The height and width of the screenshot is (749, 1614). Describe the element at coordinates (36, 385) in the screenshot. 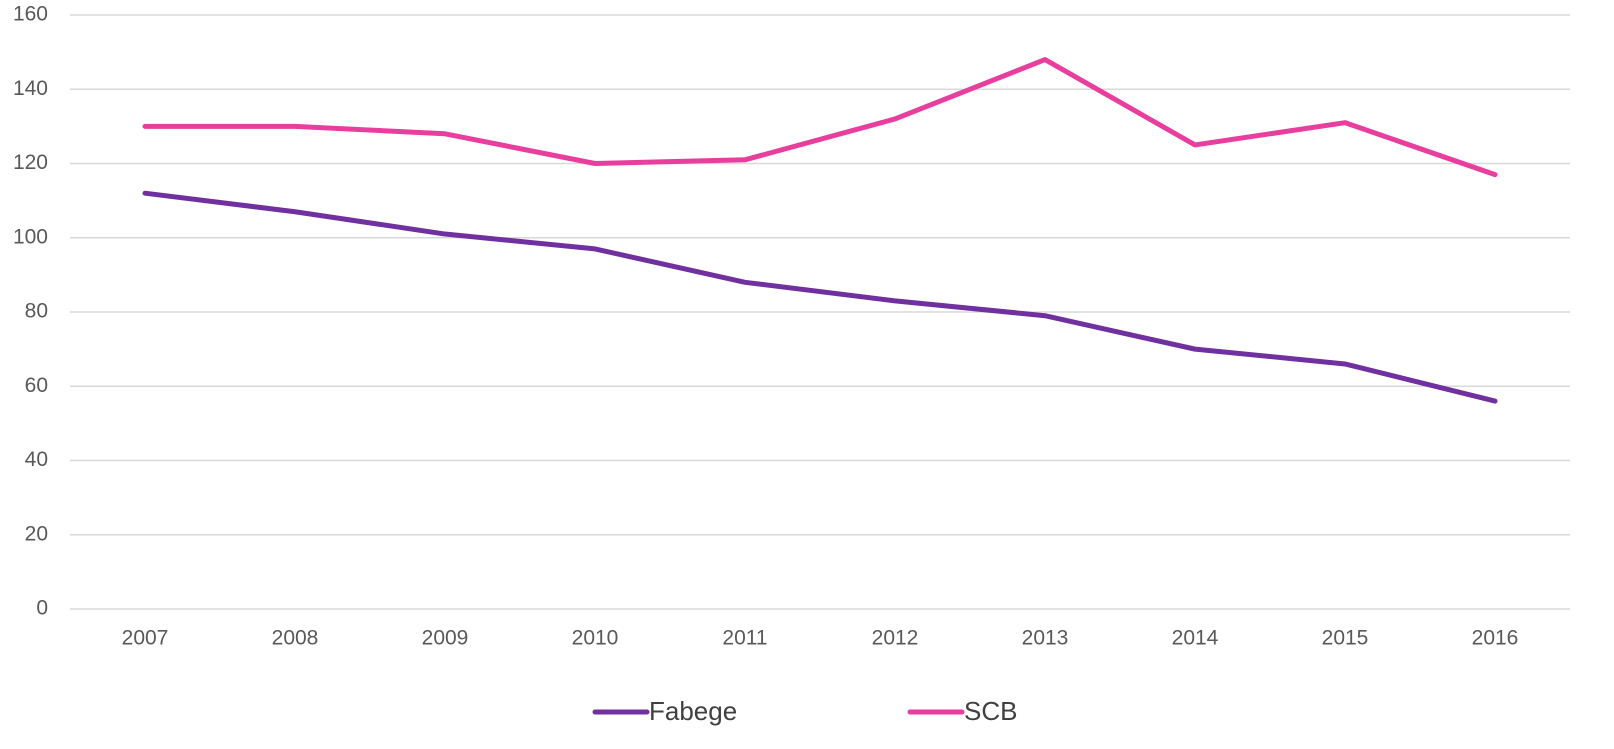

I see `y-tick-label: 60` at that location.